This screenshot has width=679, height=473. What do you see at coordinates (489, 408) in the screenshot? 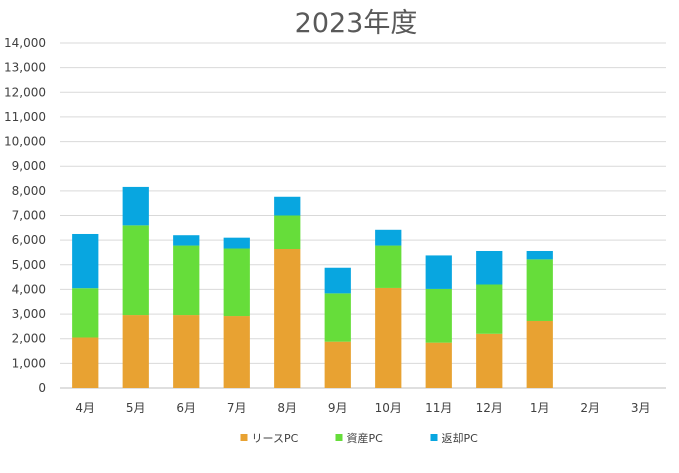
I see `x-tick-label: 12月` at bounding box center [489, 408].